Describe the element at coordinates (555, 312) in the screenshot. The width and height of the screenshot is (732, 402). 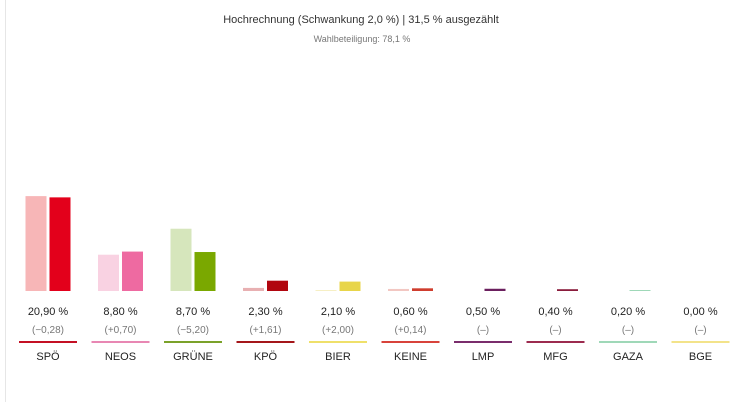
I see `value-label-mfg: 0,40 %` at that location.